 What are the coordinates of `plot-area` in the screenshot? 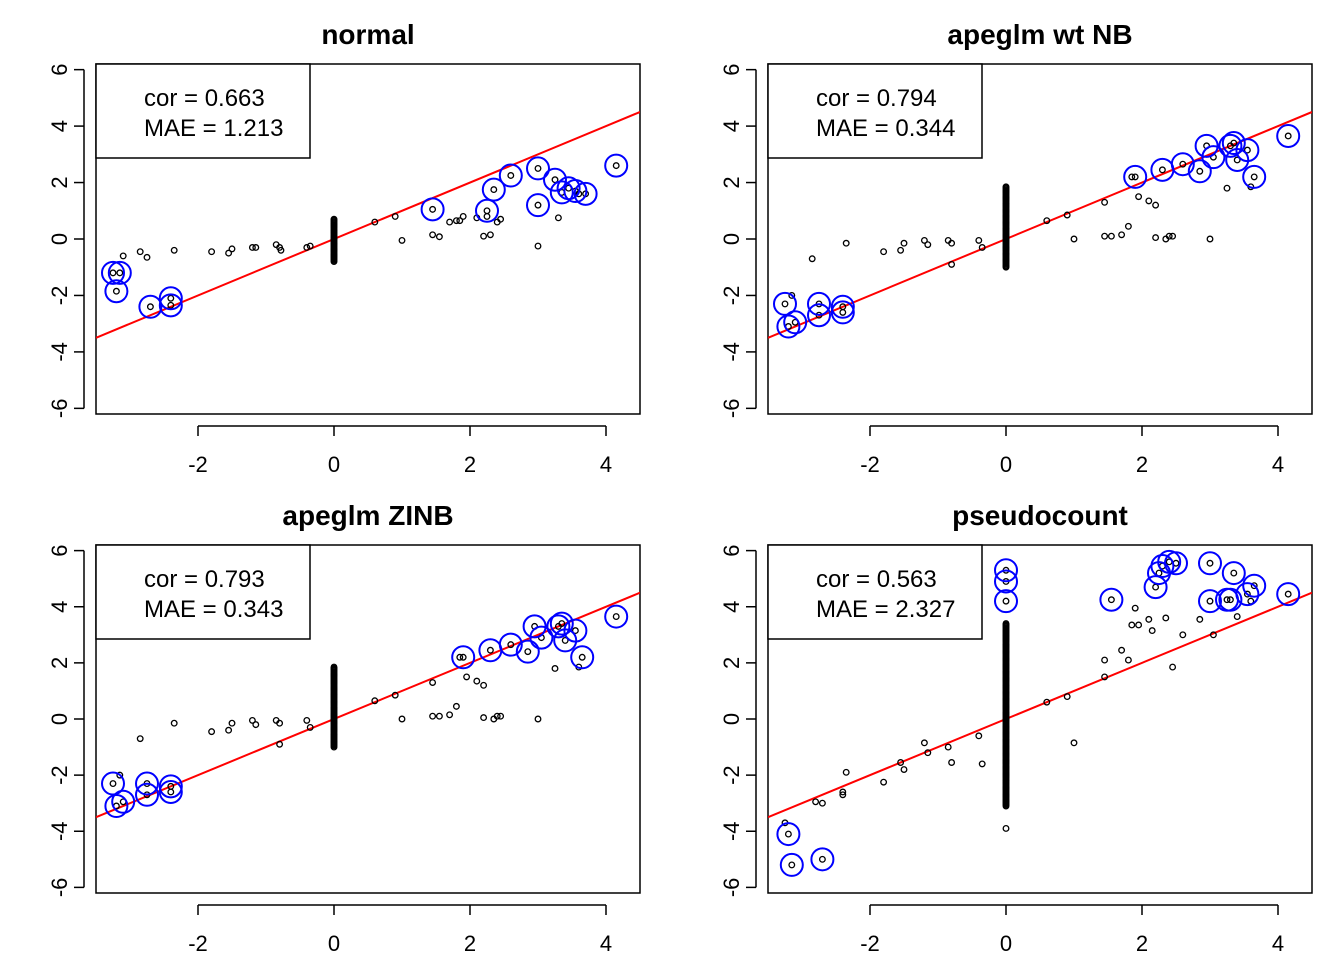 It's located at (1040, 713).